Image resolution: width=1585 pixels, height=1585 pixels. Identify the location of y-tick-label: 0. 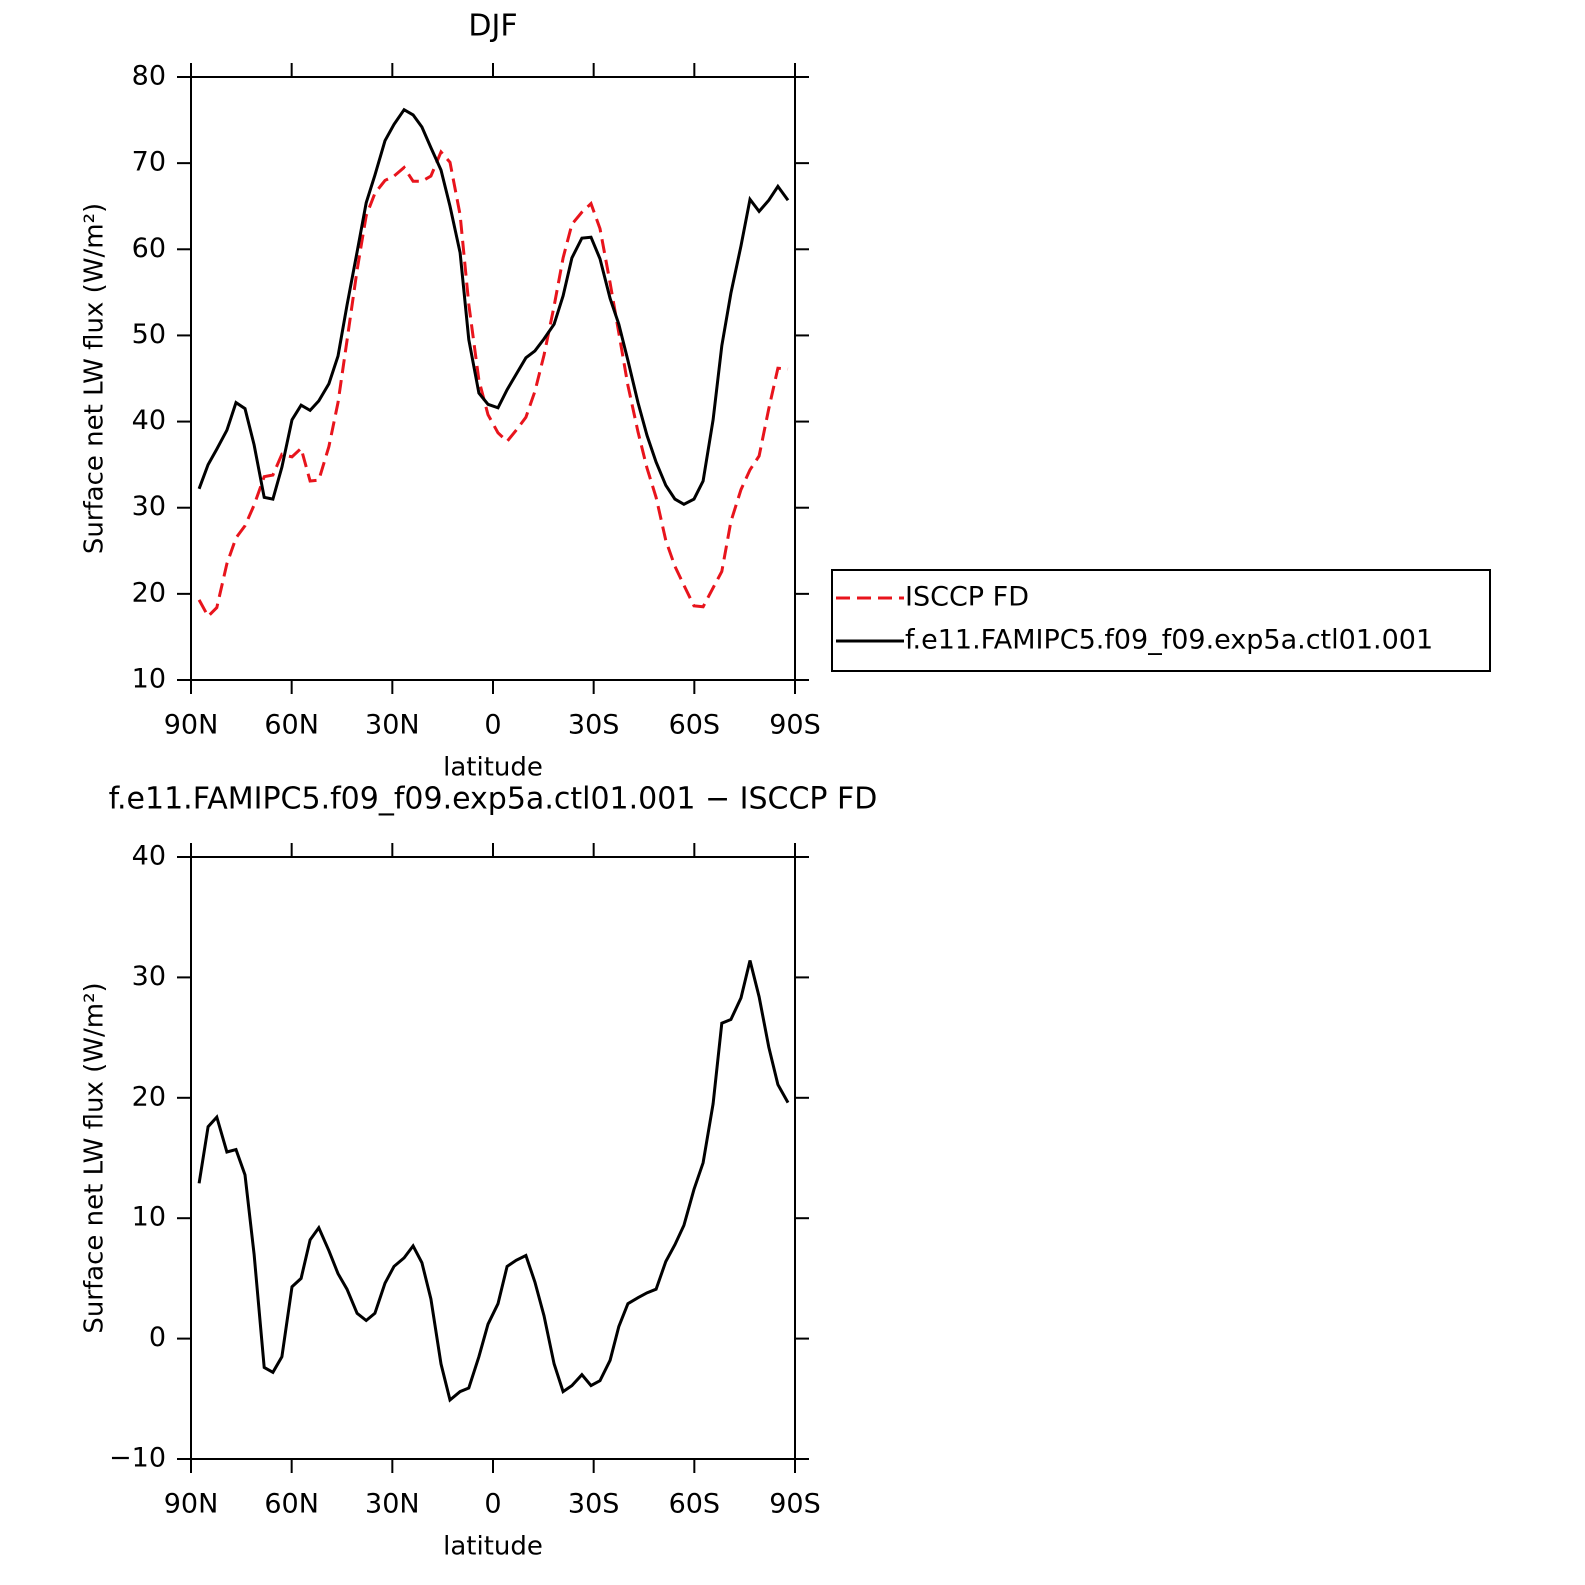
(157, 1337).